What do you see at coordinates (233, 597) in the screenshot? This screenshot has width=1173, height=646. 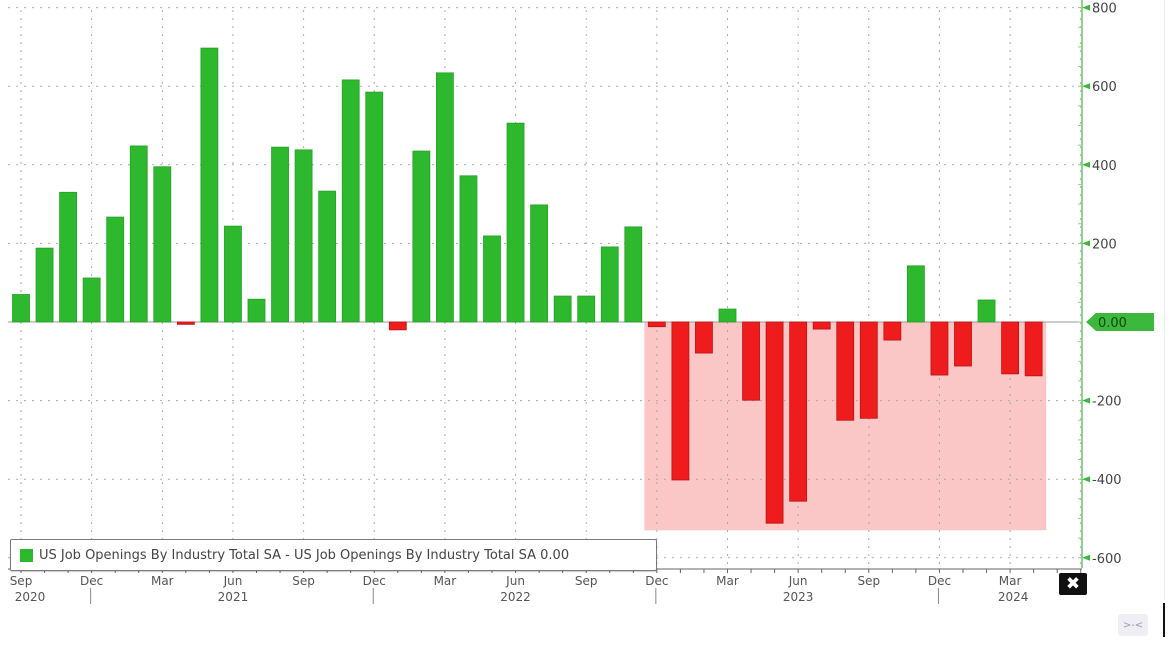 I see `x-year-label: 2021` at bounding box center [233, 597].